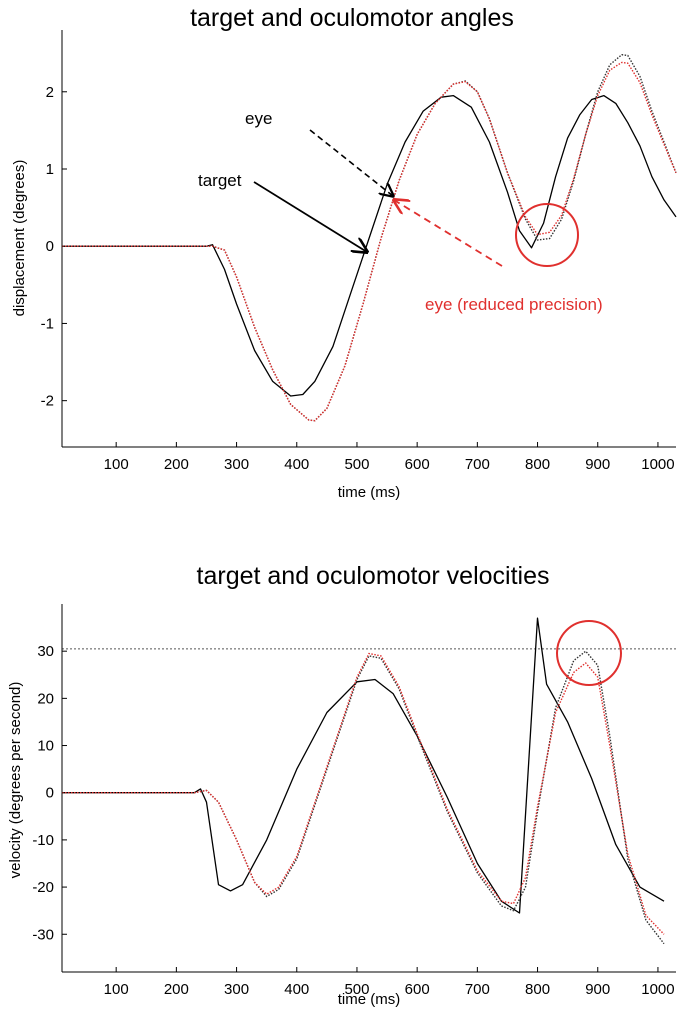 Image resolution: width=686 pixels, height=1012 pixels. Describe the element at coordinates (43, 840) in the screenshot. I see `y-tick-label: -10` at that location.